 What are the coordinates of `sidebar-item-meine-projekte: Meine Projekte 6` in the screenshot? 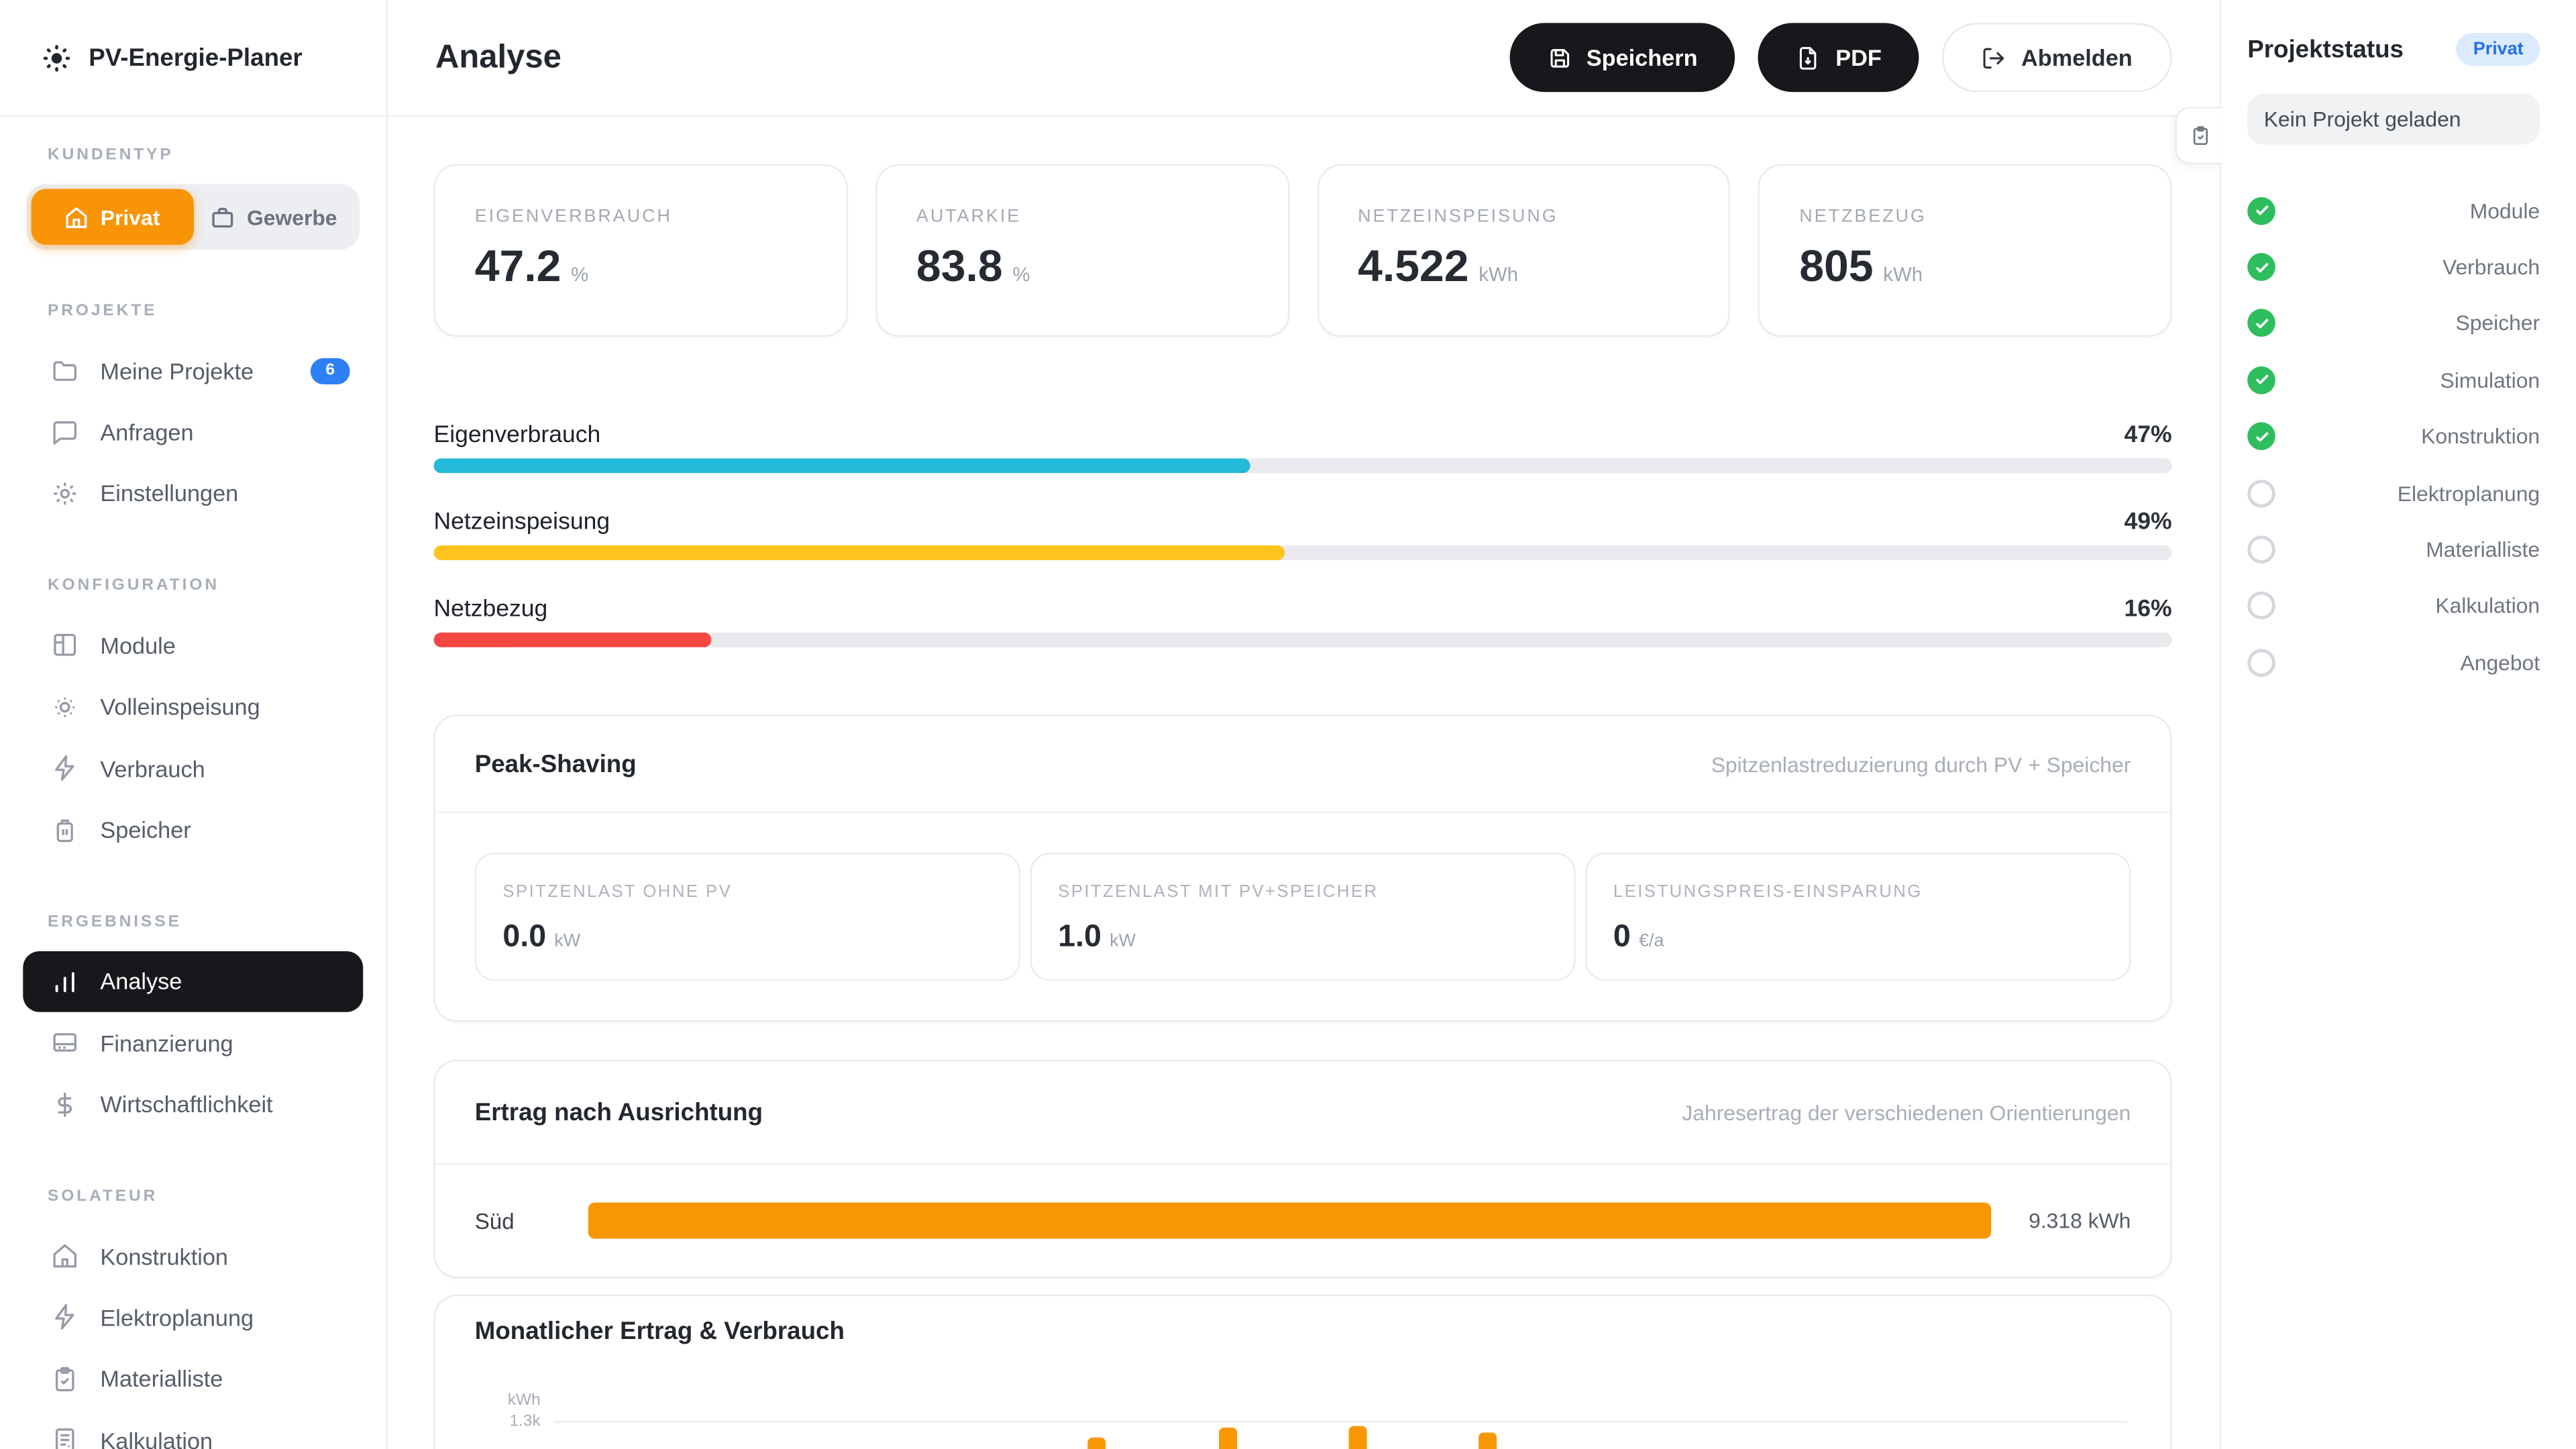 It's located at (193, 371).